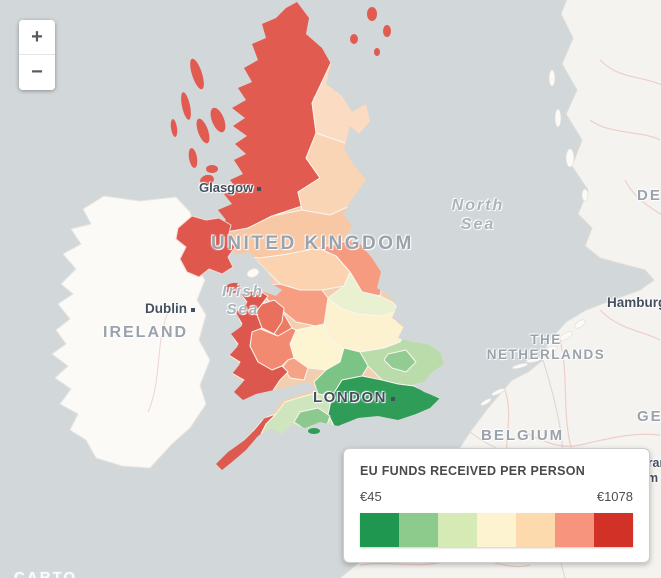  I want to click on region-scottish-islands, so click(280, 97).